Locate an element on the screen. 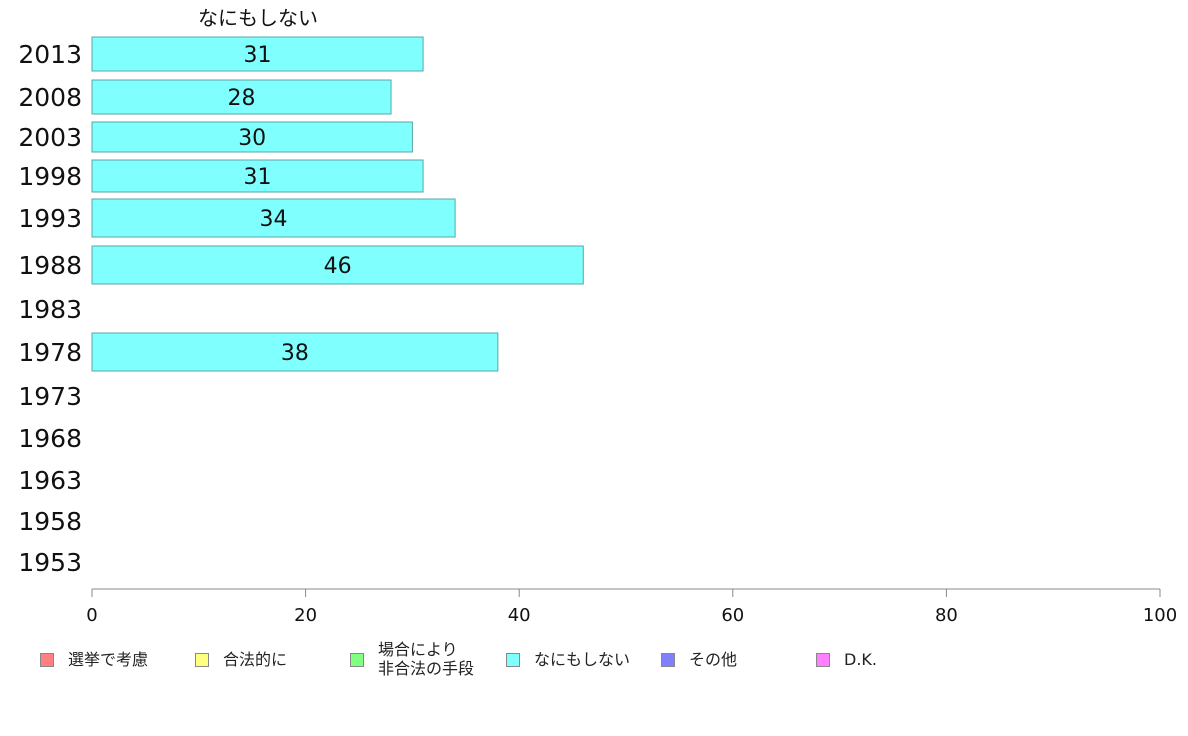 The width and height of the screenshot is (1188, 736). category-label: 1978 is located at coordinates (50, 352).